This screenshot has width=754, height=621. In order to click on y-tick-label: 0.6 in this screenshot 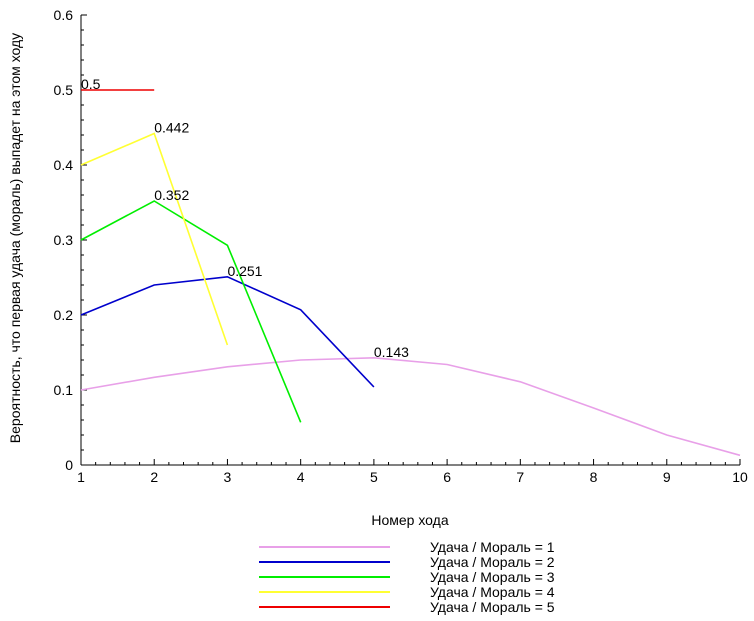, I will do `click(64, 15)`.